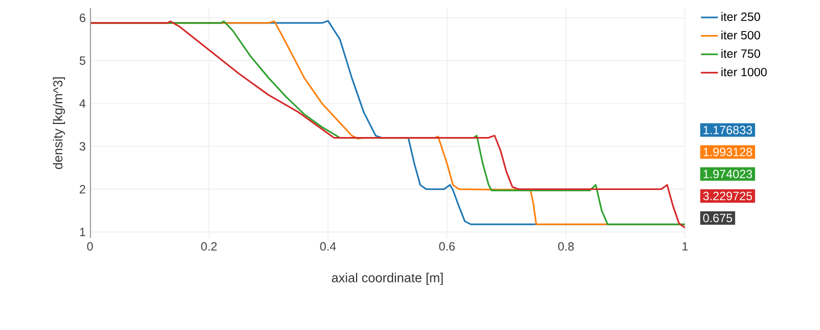  Describe the element at coordinates (82, 103) in the screenshot. I see `y-tick-label: 4` at that location.